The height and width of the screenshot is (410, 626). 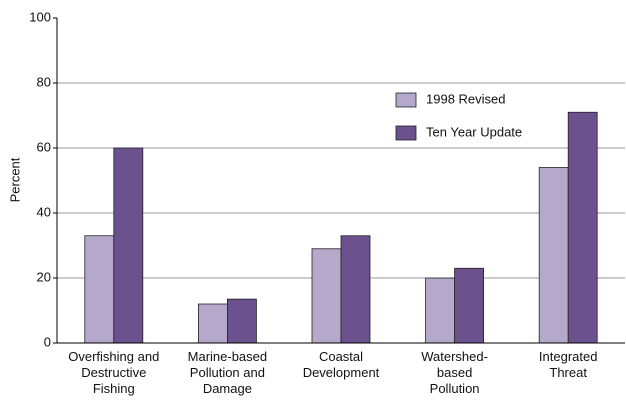 What do you see at coordinates (474, 131) in the screenshot?
I see `legend-label: Ten Year Update` at bounding box center [474, 131].